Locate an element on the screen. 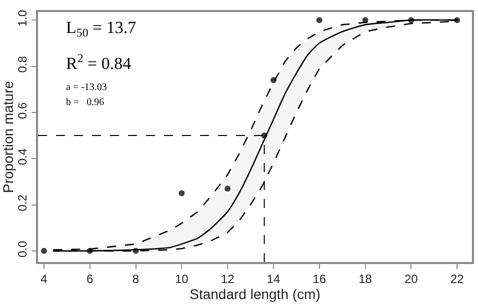  x-tick-label: 8 is located at coordinates (136, 279).